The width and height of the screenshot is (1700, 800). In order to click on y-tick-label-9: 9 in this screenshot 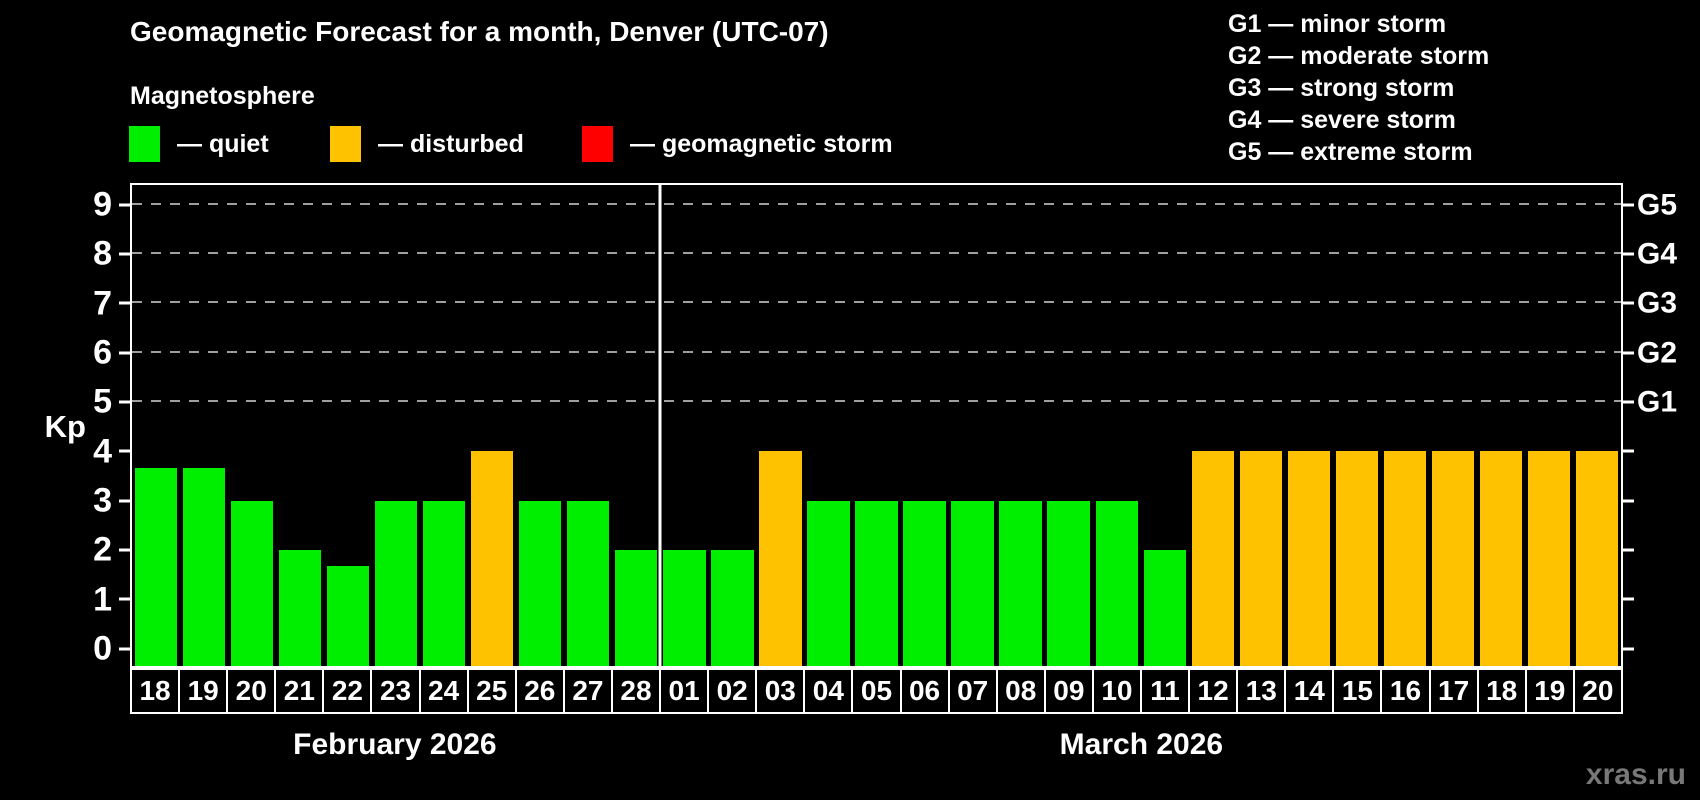, I will do `click(102, 204)`.